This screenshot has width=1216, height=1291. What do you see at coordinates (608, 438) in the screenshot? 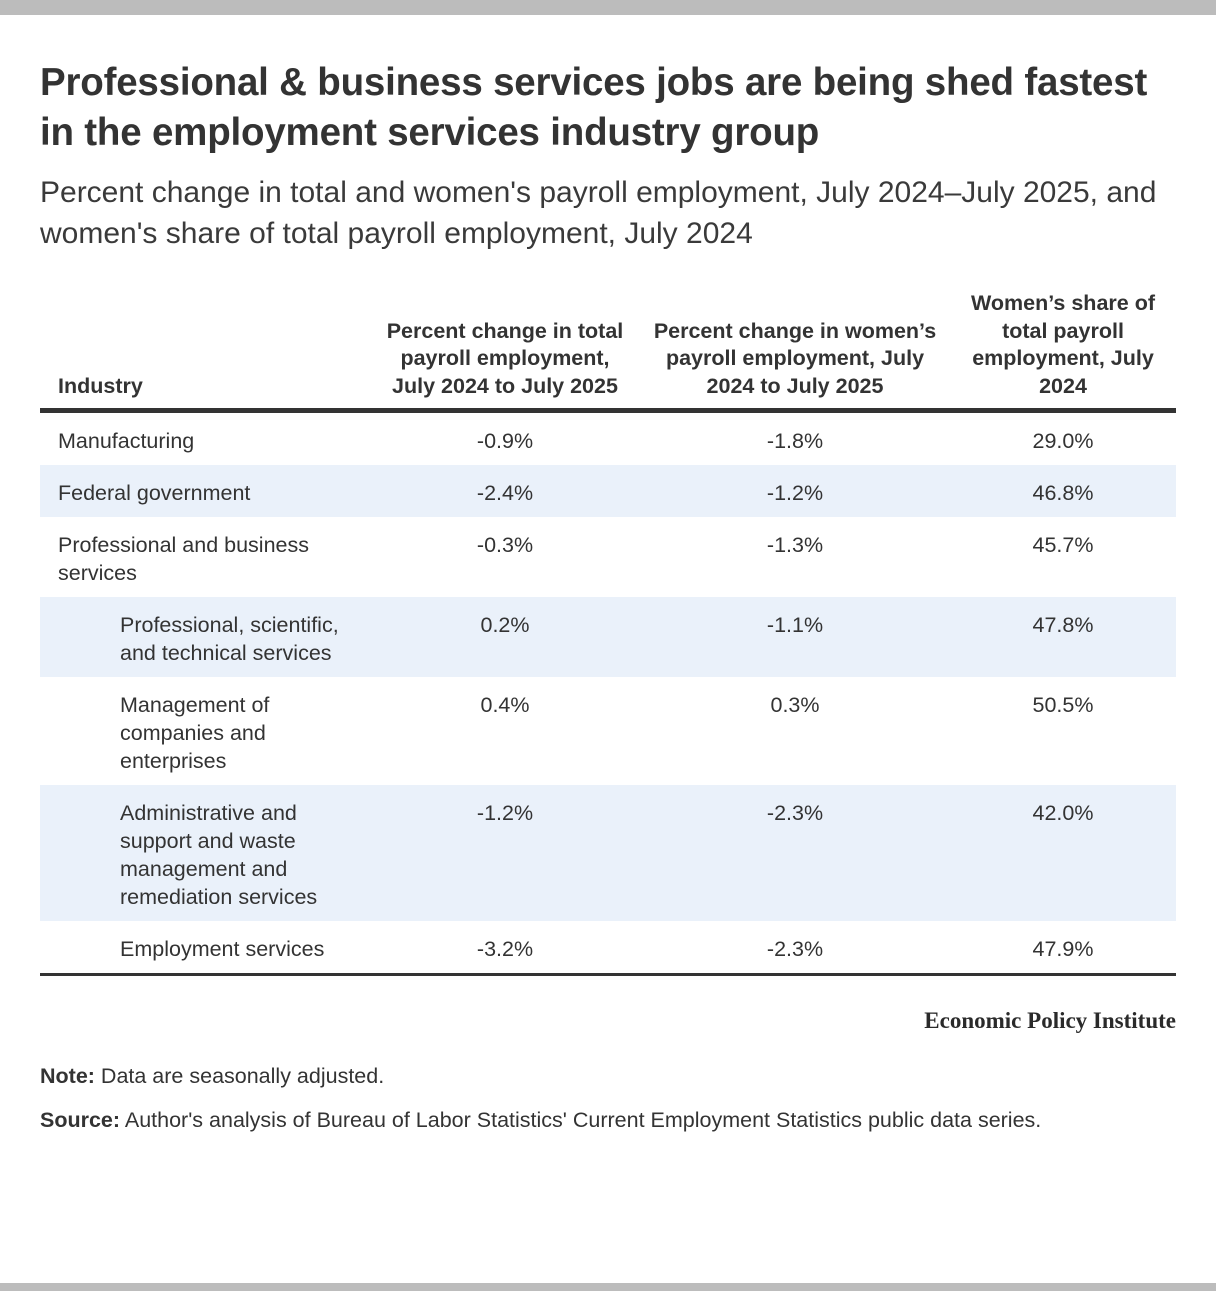
I see `table-row: Manufacturing -0.9% -1.8% 29.0%` at bounding box center [608, 438].